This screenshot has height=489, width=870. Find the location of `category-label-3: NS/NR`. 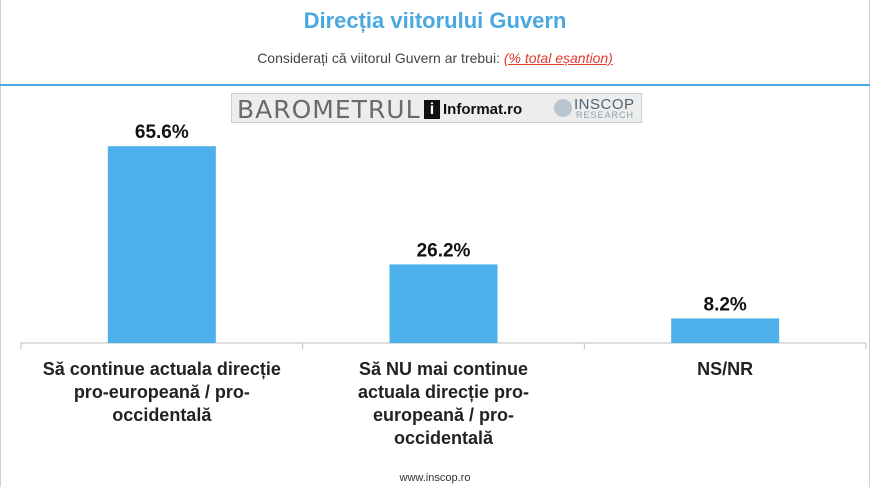

category-label-3: NS/NR is located at coordinates (725, 369).